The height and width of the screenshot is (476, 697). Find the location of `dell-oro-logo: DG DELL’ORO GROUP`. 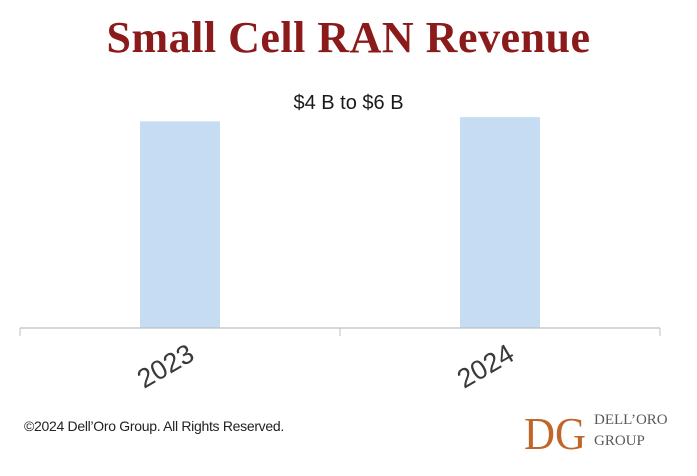

dell-oro-logo: DG DELL’ORO GROUP is located at coordinates (607, 432).